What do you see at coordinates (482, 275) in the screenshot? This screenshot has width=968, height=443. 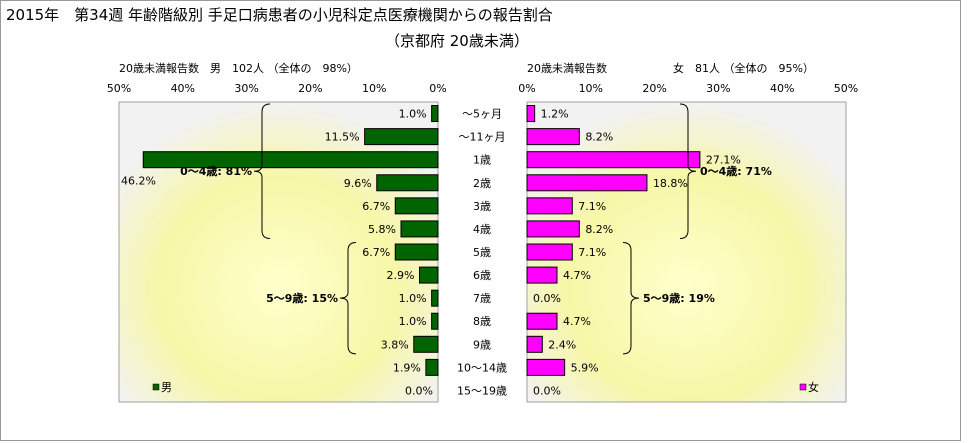 I see `category-label: 6歳` at bounding box center [482, 275].